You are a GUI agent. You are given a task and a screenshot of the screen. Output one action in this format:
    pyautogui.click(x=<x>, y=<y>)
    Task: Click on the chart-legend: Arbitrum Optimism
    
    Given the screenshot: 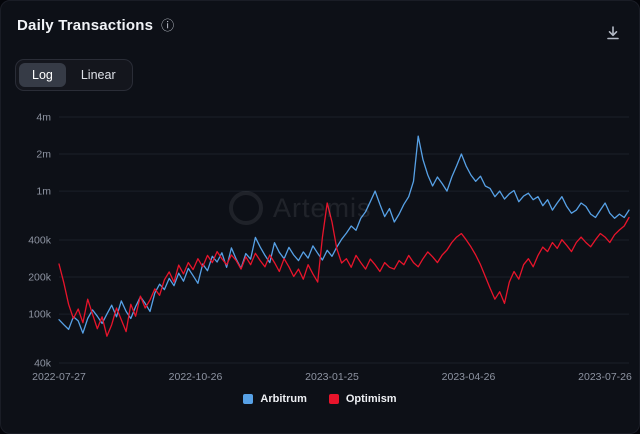 What is the action you would take?
    pyautogui.click(x=320, y=399)
    